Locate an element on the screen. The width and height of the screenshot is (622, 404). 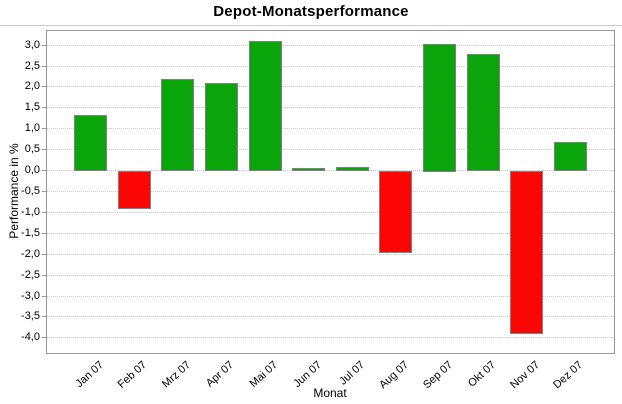
y-tick-label-3,0: 3,0 is located at coordinates (32, 44).